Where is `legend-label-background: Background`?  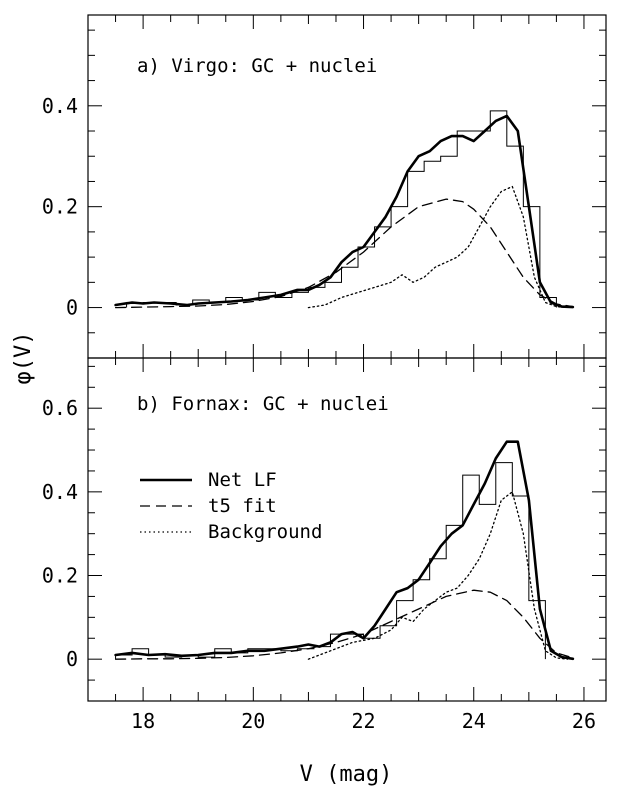 legend-label-background: Background is located at coordinates (265, 532).